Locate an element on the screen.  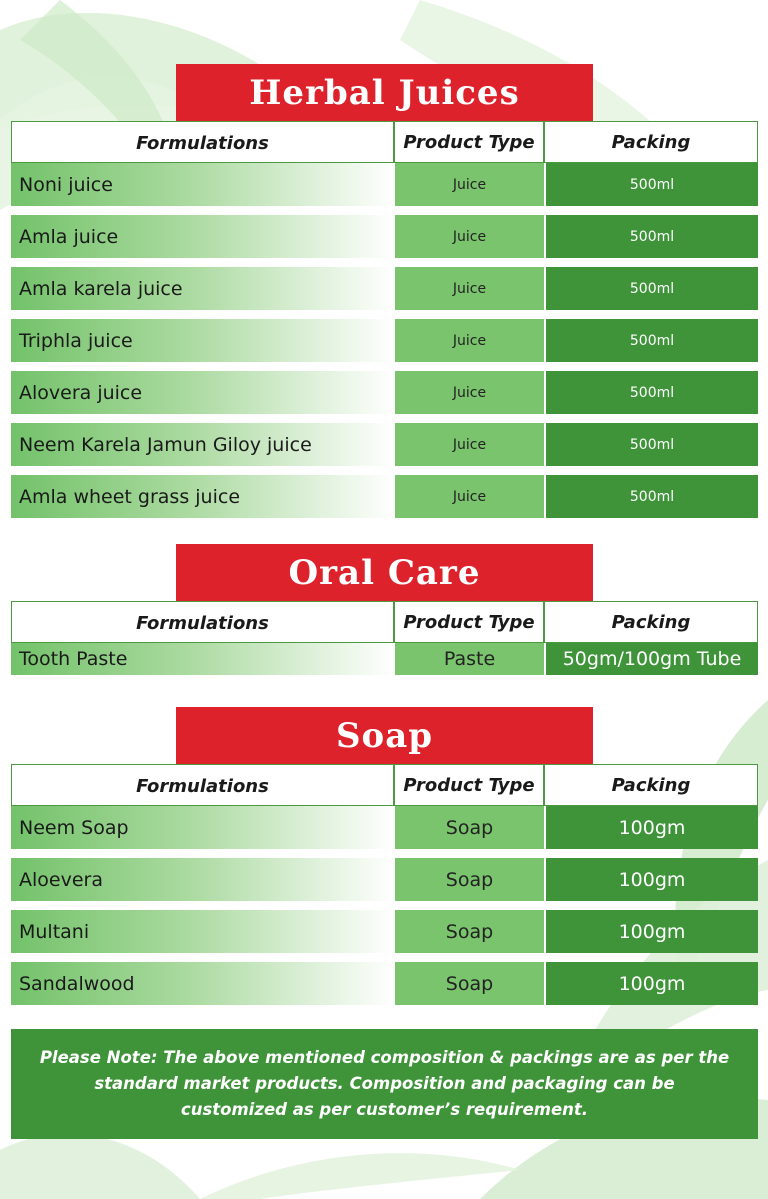
formulation-cell: Neem Karela Jamun Giloy juice is located at coordinates (203, 444).